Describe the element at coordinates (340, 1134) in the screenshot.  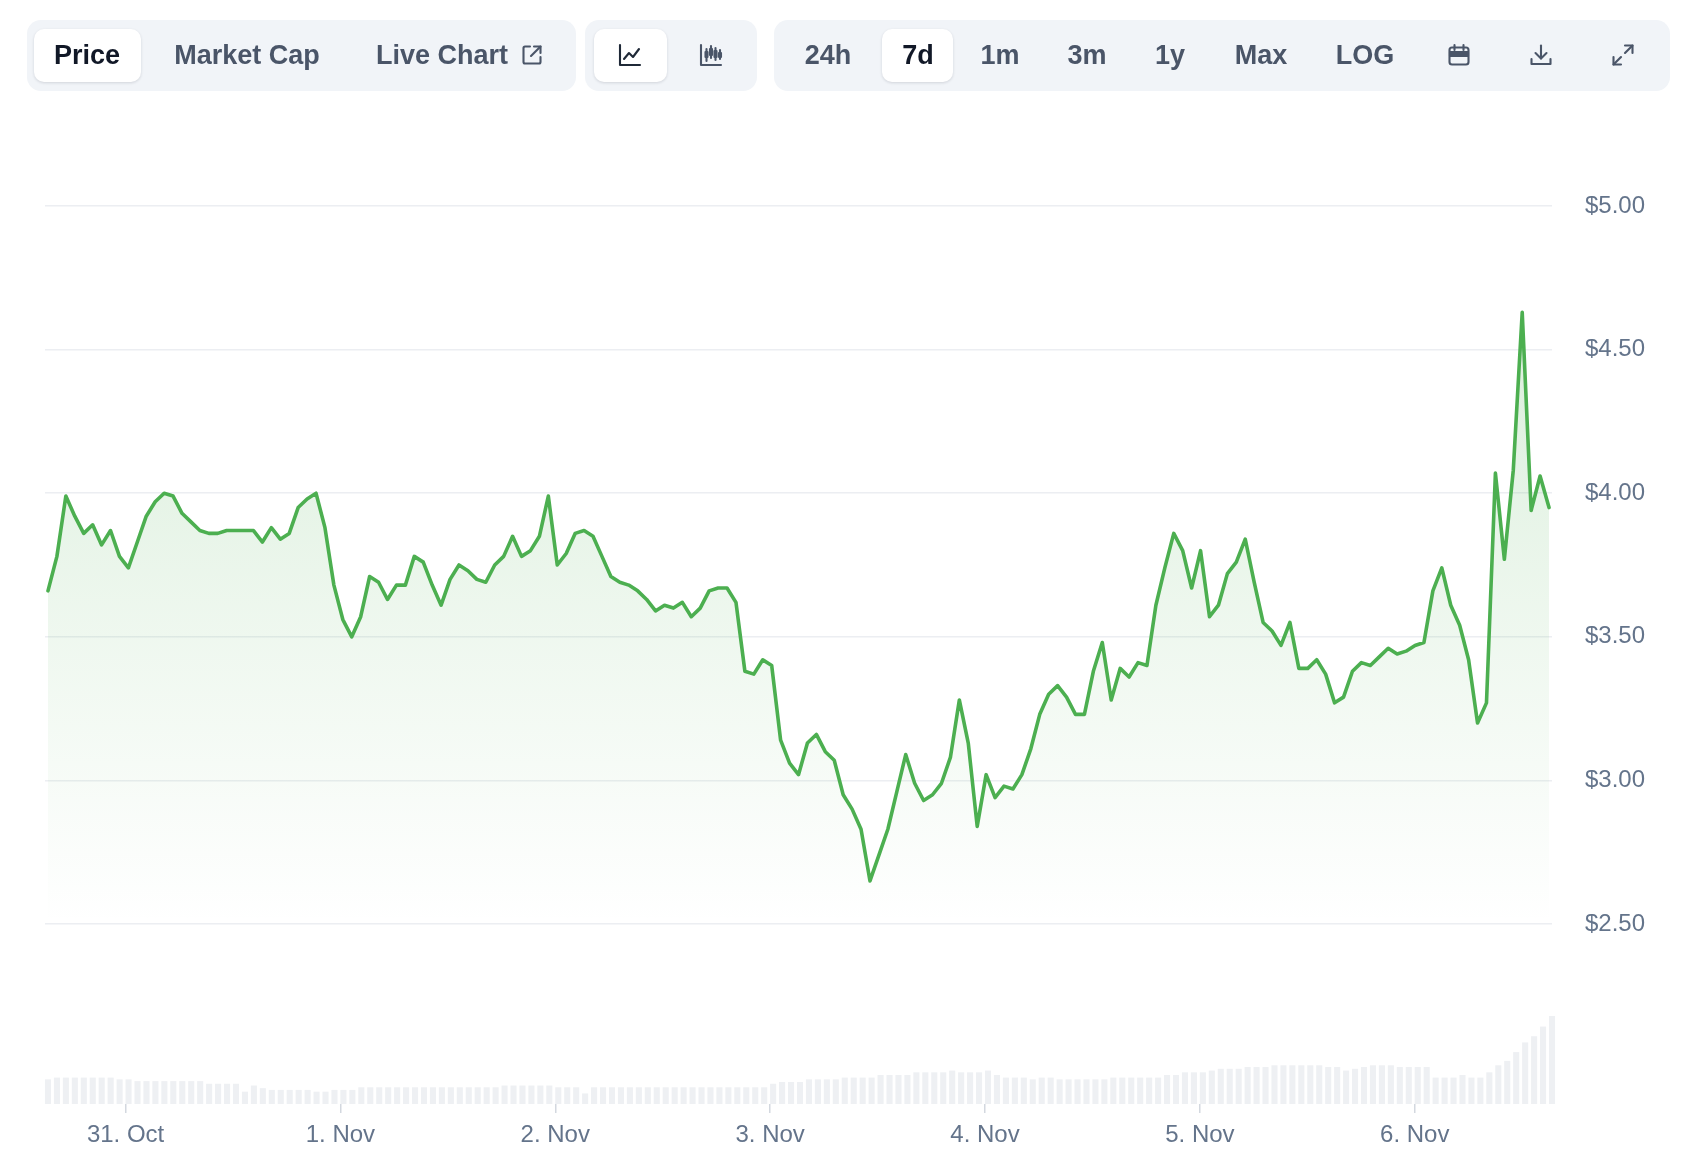
I see `x-tick-label: 1. Nov` at that location.